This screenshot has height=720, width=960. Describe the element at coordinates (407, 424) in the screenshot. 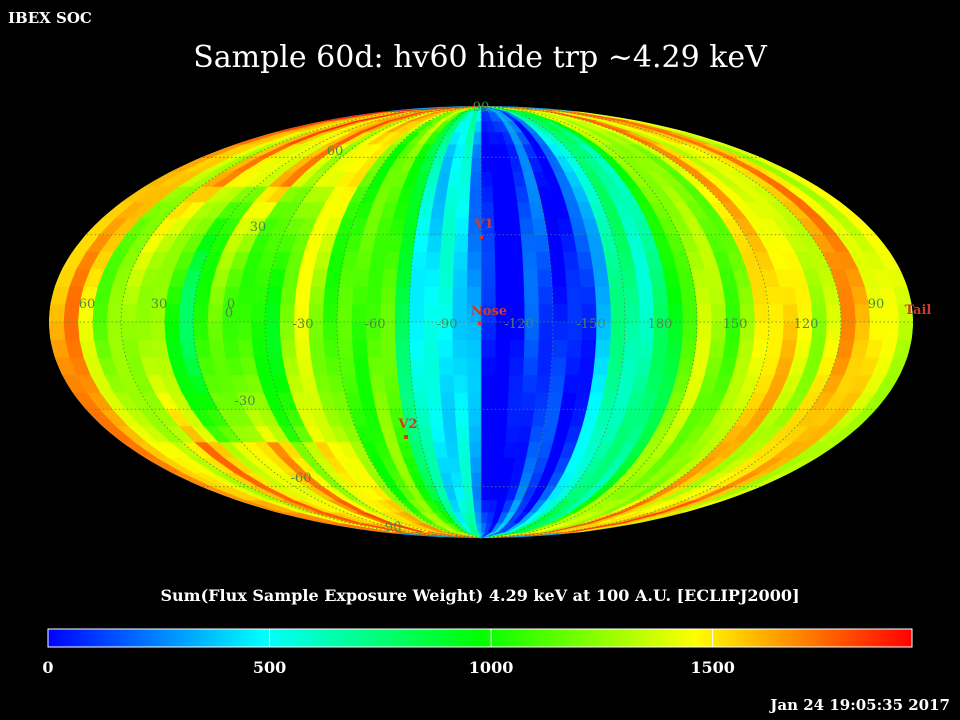

I see `marker-v2-label: V2` at that location.